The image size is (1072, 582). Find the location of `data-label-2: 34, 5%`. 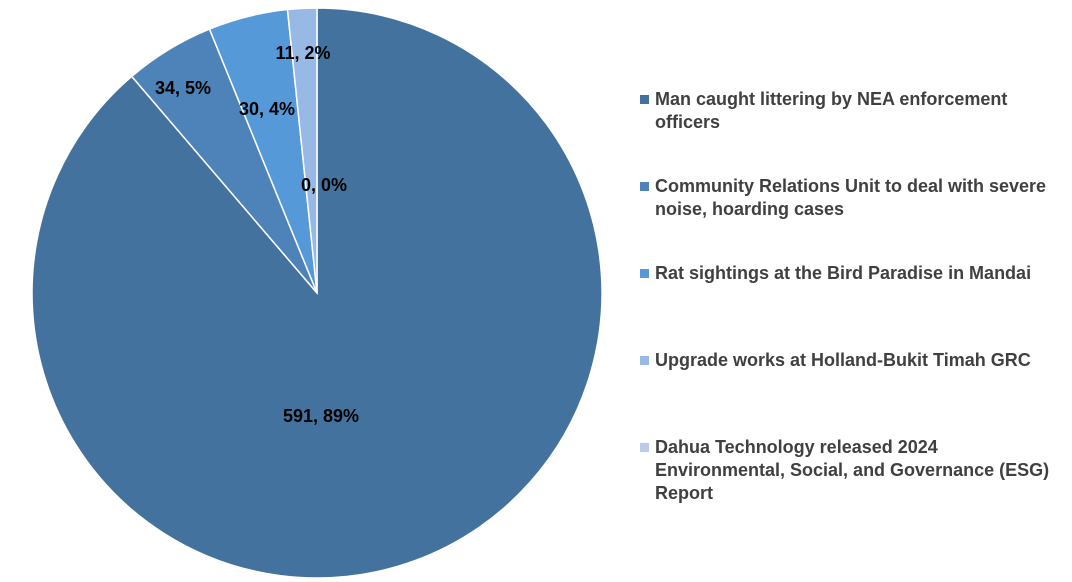

data-label-2: 34, 5% is located at coordinates (183, 88).